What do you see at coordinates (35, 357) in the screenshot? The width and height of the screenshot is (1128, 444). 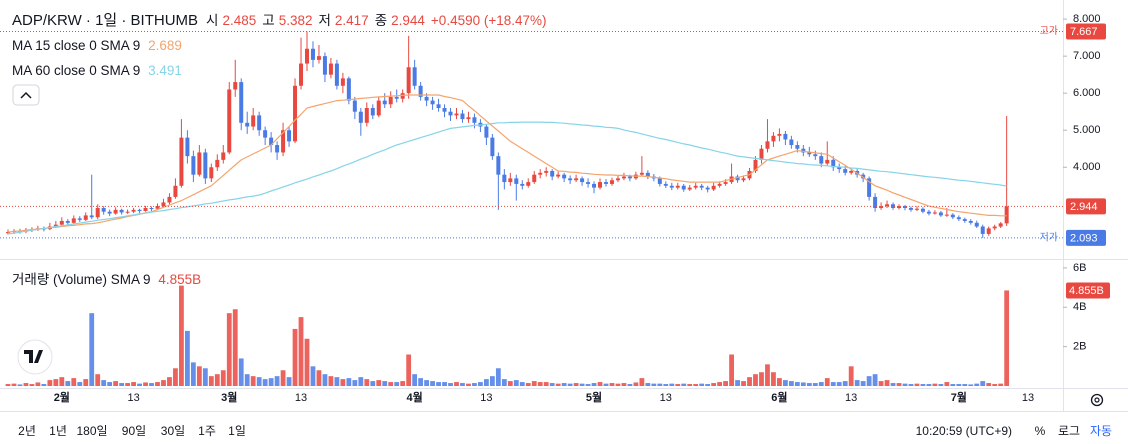 I see `tradingview-logo` at bounding box center [35, 357].